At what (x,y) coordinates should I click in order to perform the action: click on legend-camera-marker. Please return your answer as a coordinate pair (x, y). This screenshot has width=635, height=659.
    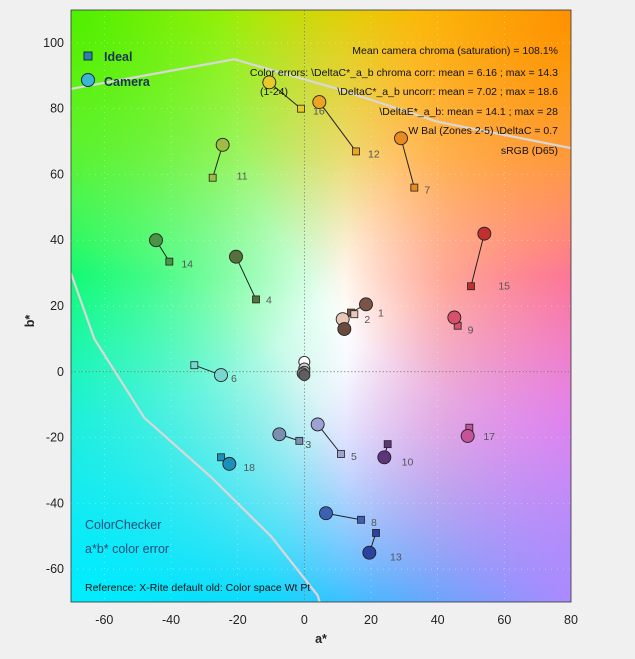
    Looking at the image, I should click on (88, 80).